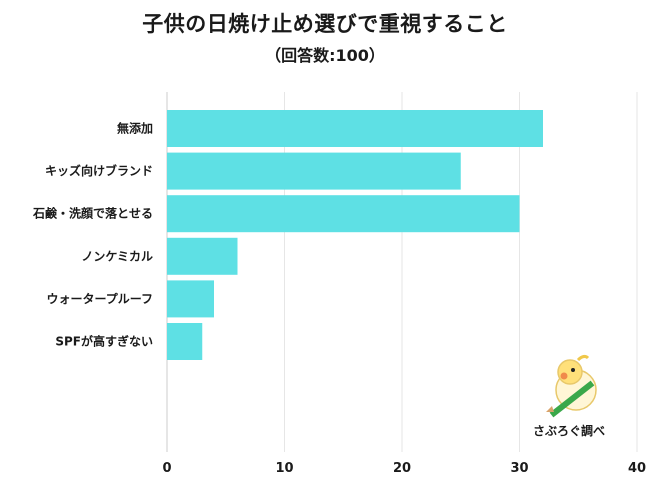 This screenshot has height=488, width=650. I want to click on x-tick-label-3: 30, so click(519, 468).